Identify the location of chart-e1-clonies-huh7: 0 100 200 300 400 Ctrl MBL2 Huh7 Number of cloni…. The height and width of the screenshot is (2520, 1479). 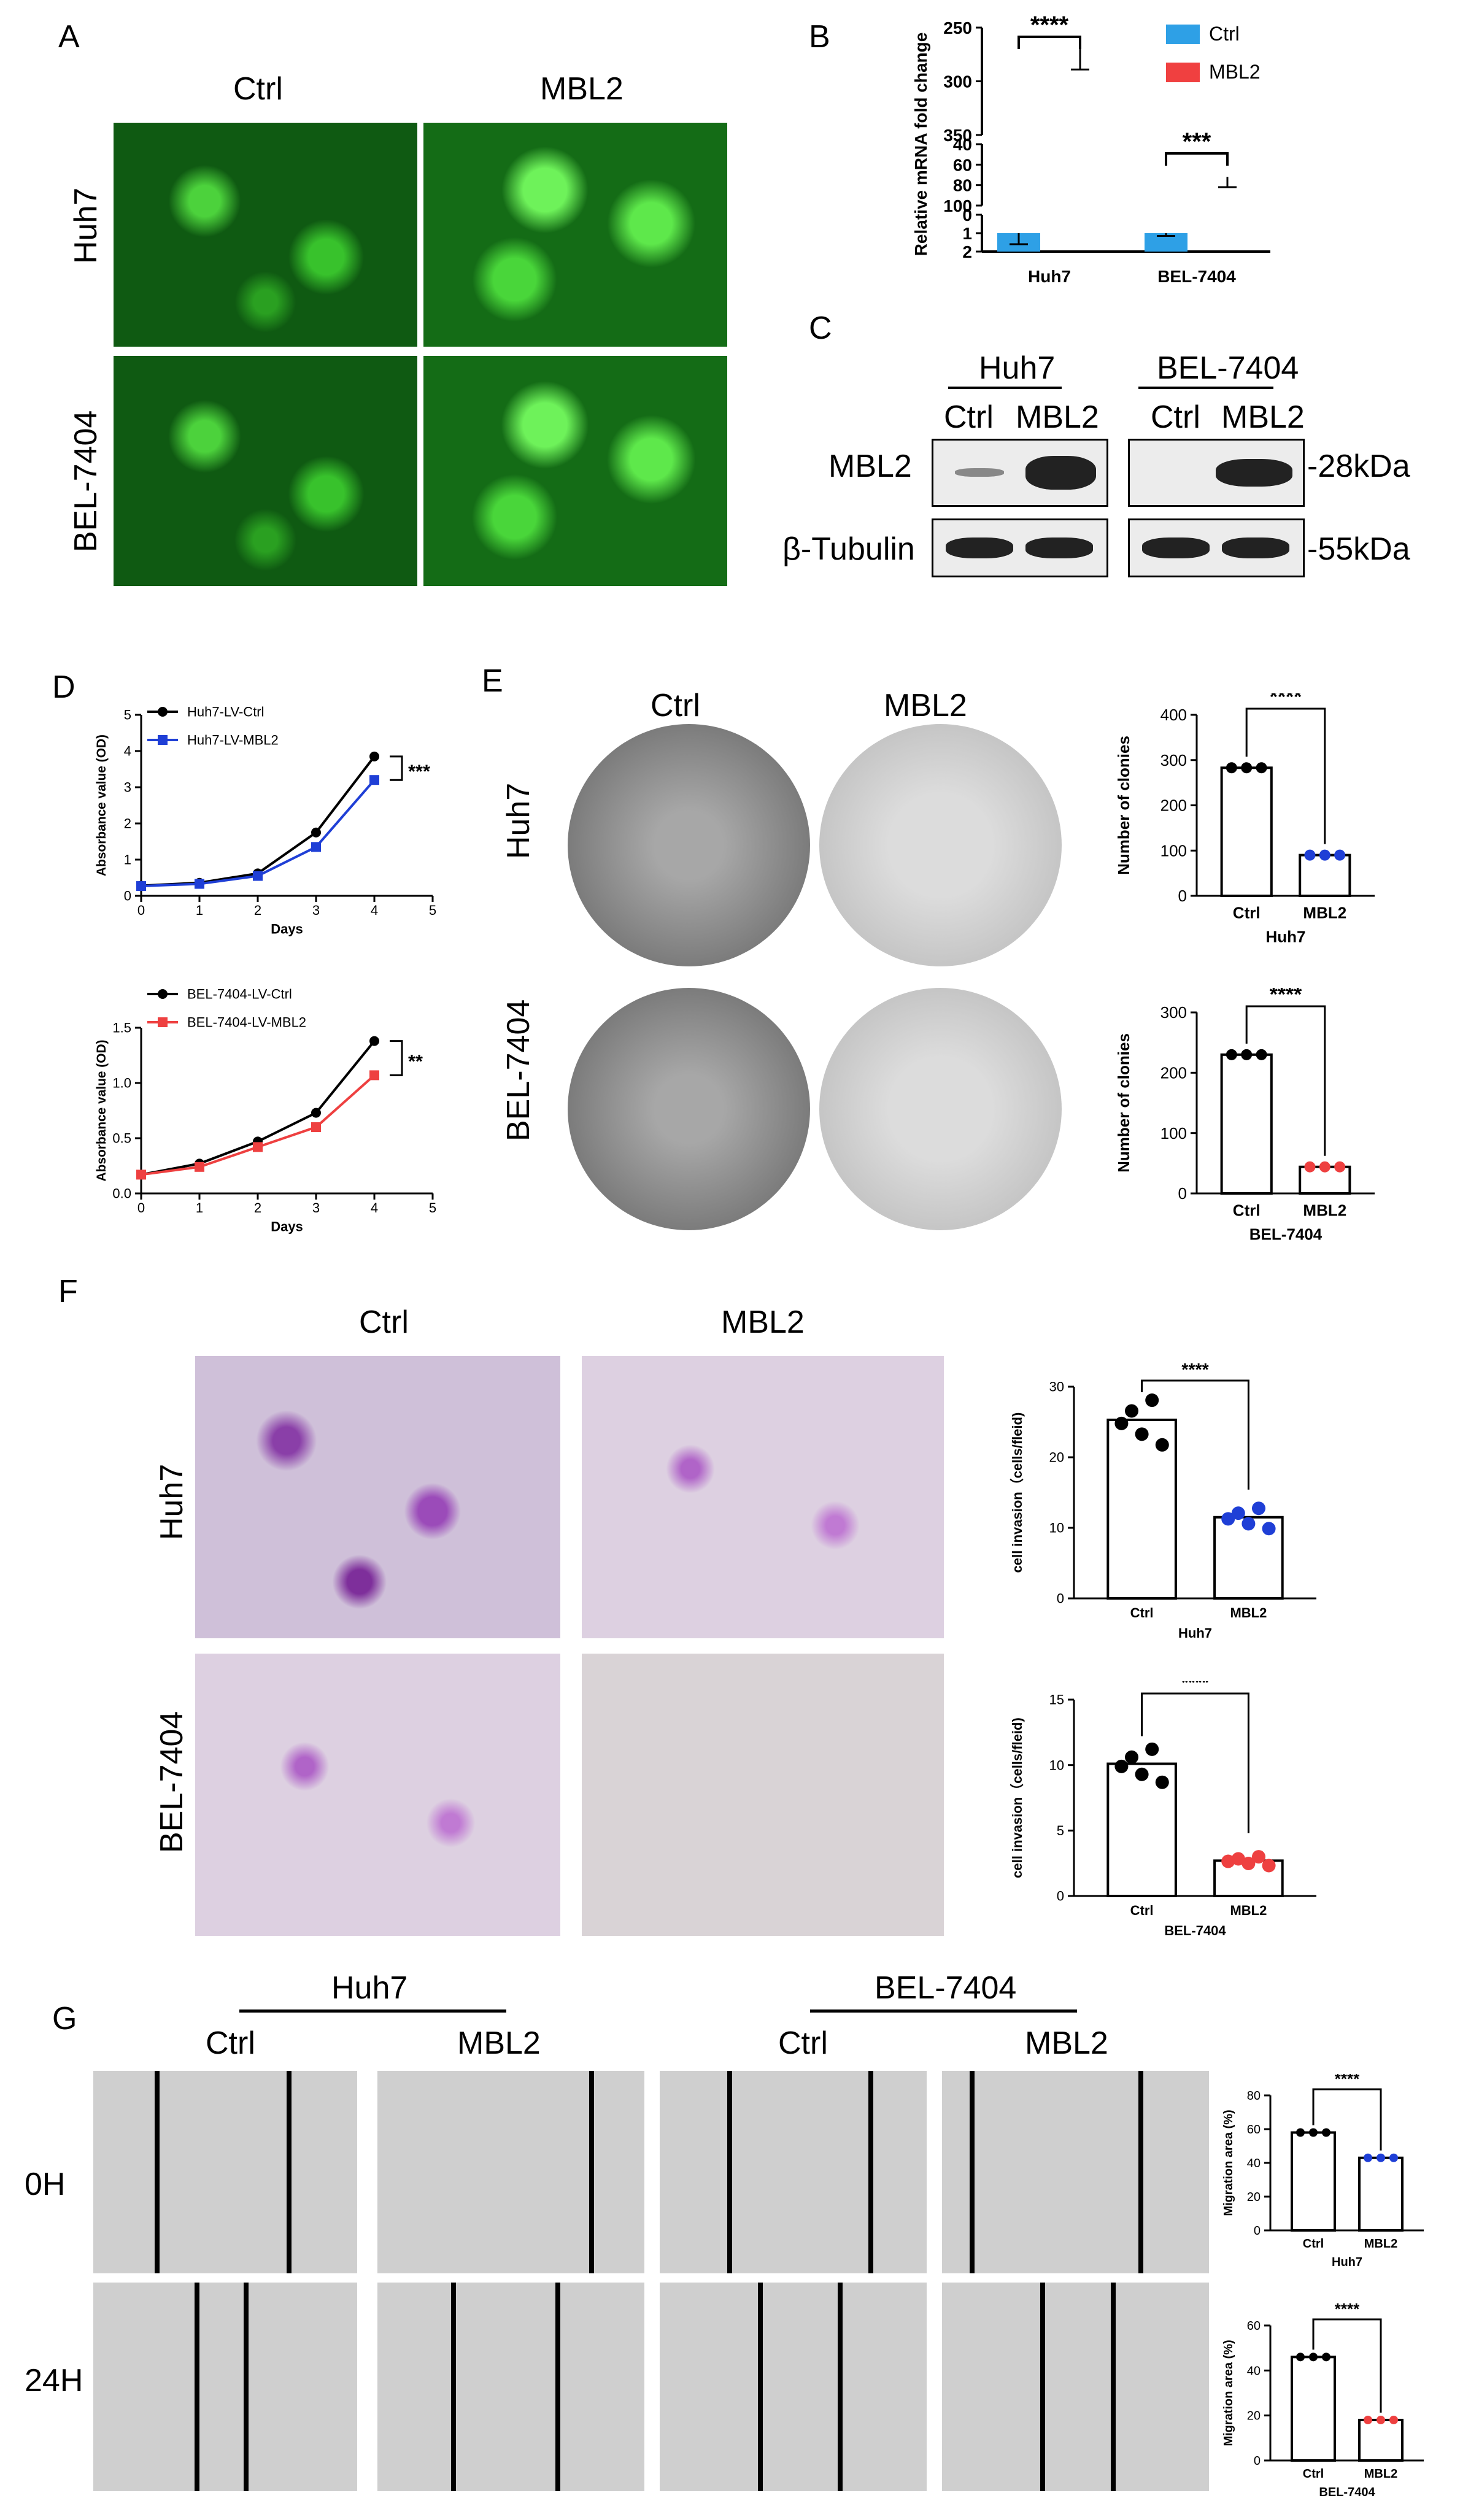
(1245, 820).